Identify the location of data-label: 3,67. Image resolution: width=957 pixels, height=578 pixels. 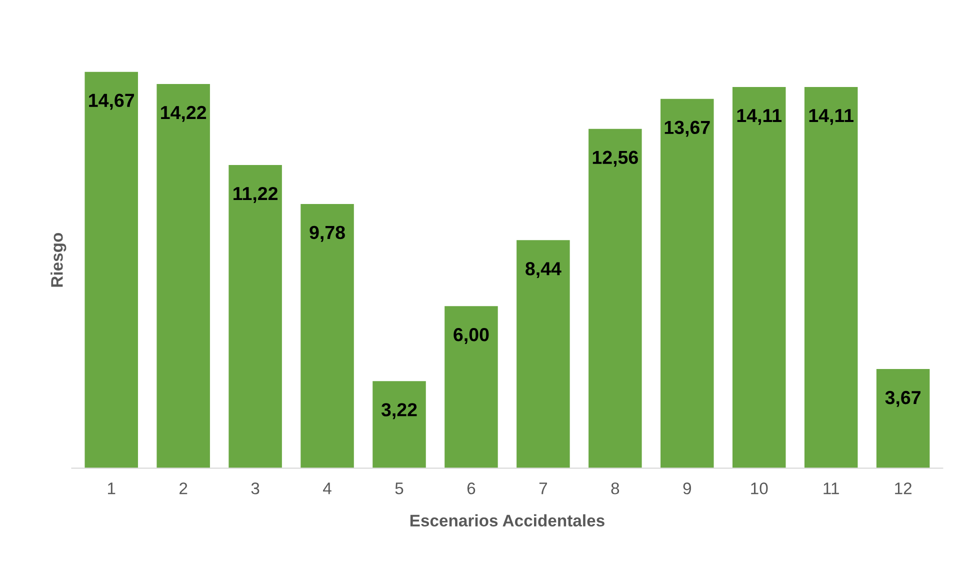
(902, 398).